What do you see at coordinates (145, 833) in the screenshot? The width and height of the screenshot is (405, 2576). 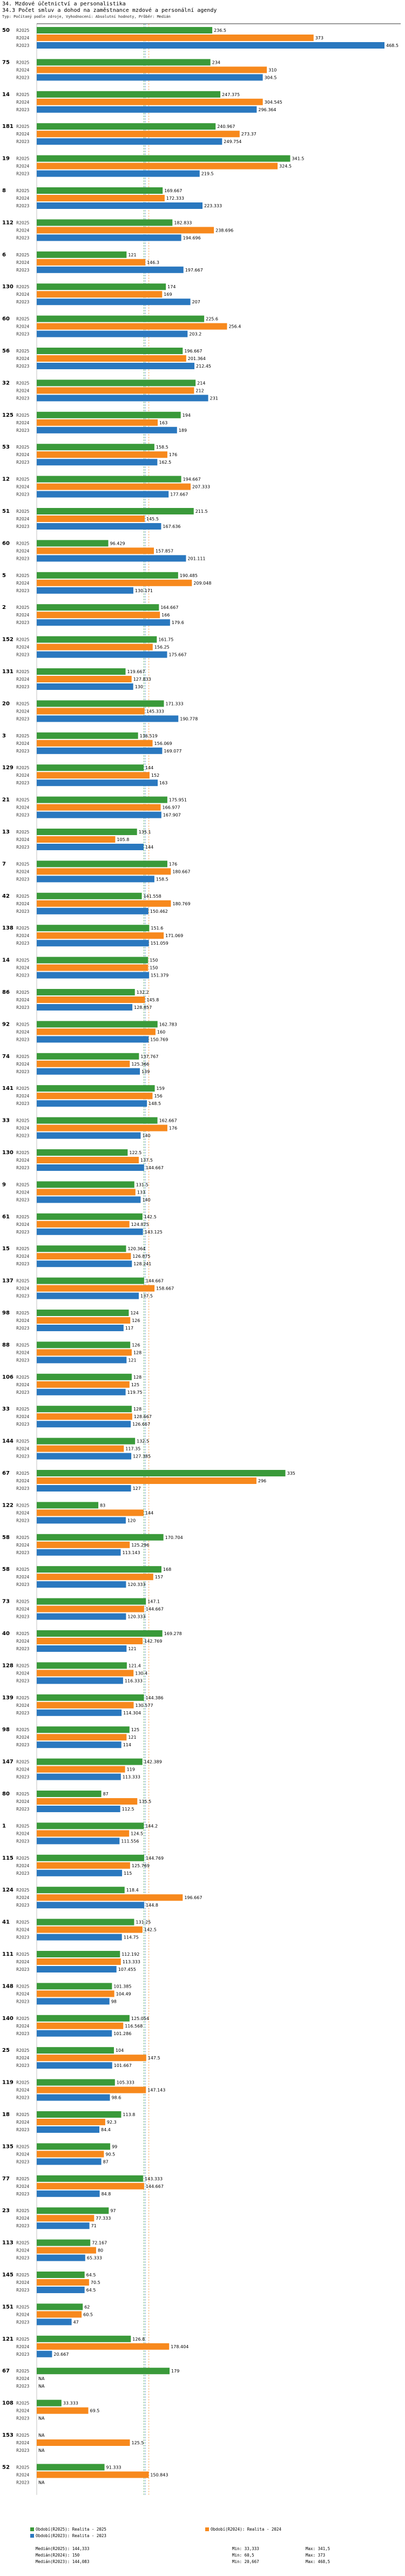 I see `value-label: 135.1` at bounding box center [145, 833].